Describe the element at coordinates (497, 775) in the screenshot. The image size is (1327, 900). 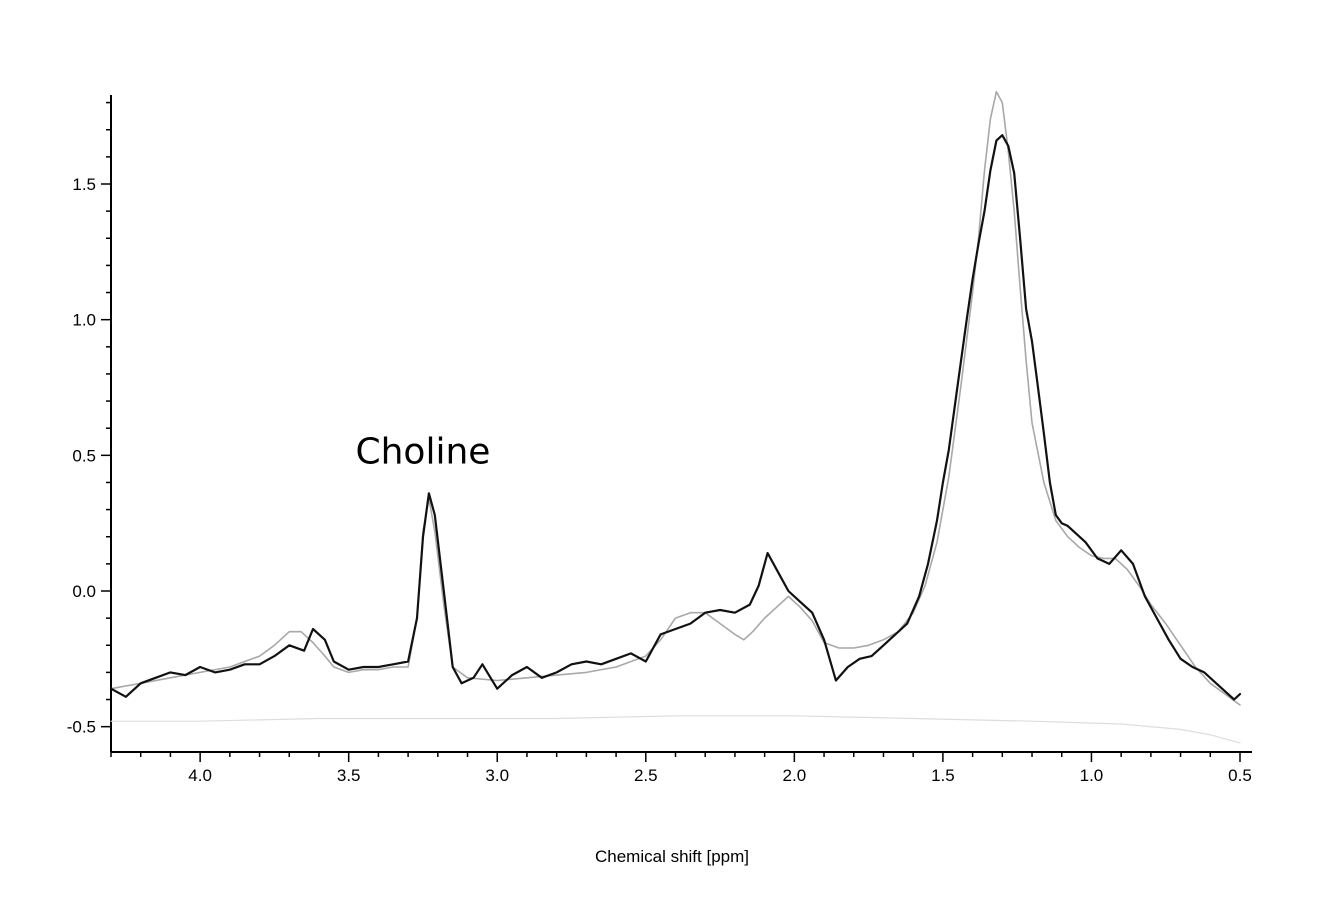
I see `x-tick-label: 3.0` at that location.